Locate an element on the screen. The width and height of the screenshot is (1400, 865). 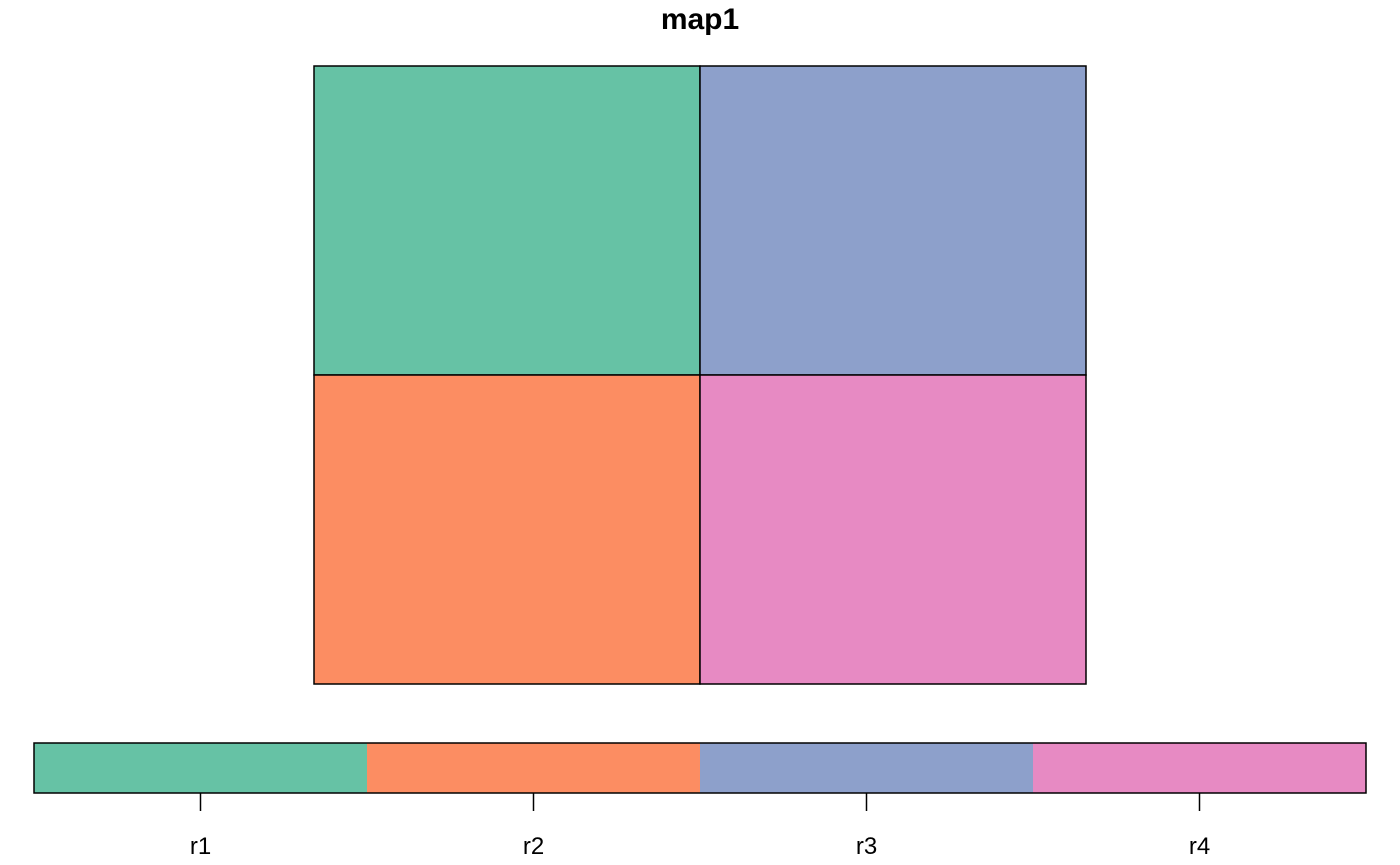
legend-label-r4: r4 is located at coordinates (1199, 846).